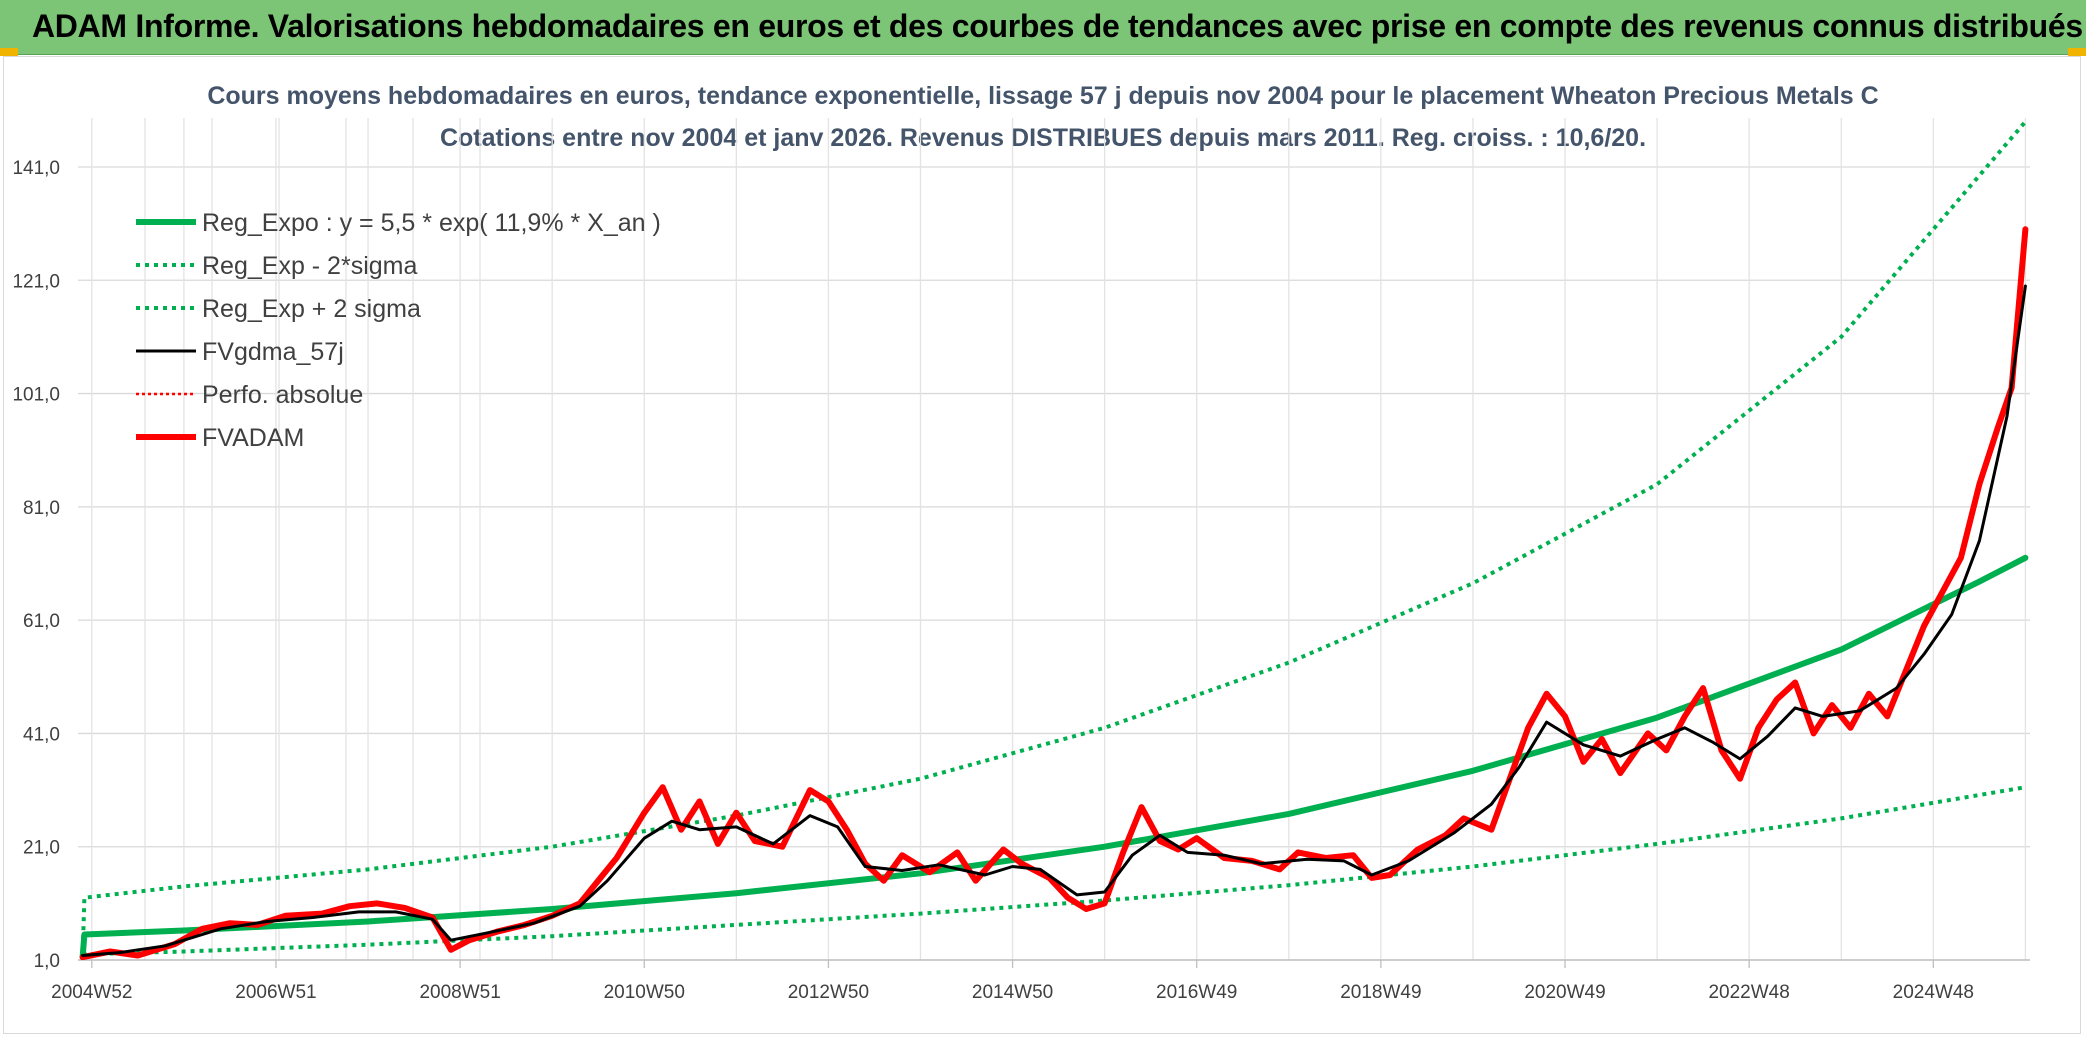  Describe the element at coordinates (431, 223) in the screenshot. I see `legend-label: Reg_Expo : y = 5,5 * exp( 11,9% * X_an )` at that location.